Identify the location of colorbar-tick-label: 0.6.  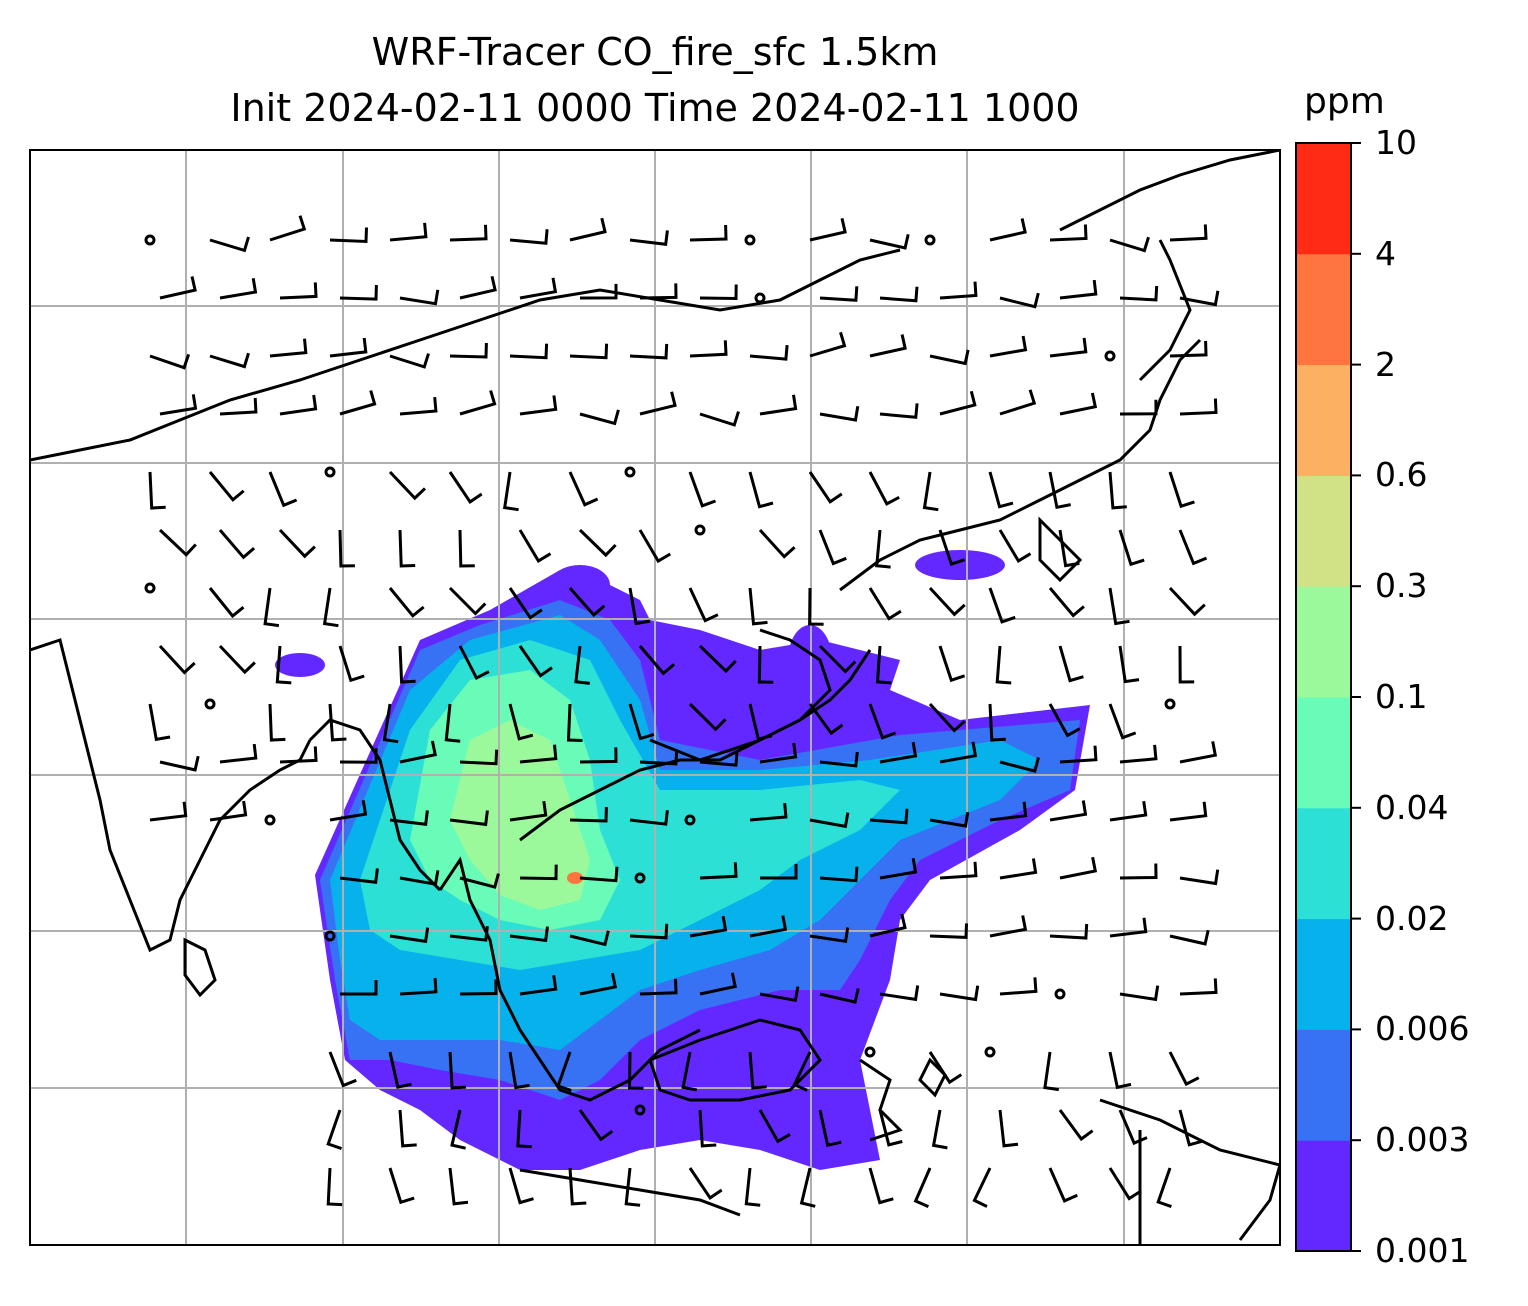
(1401, 475).